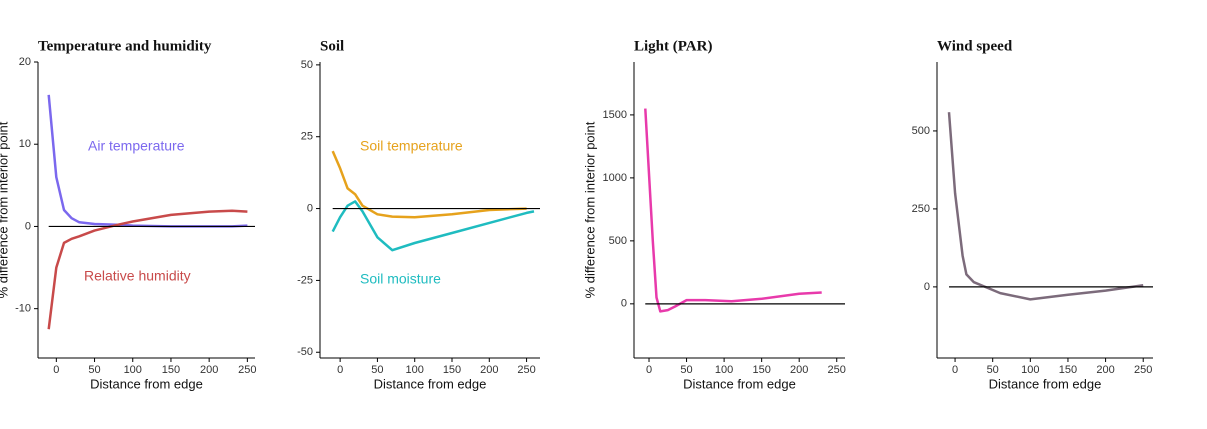 Image resolution: width=1207 pixels, height=429 pixels. I want to click on panel-title: Light (PAR), so click(673, 46).